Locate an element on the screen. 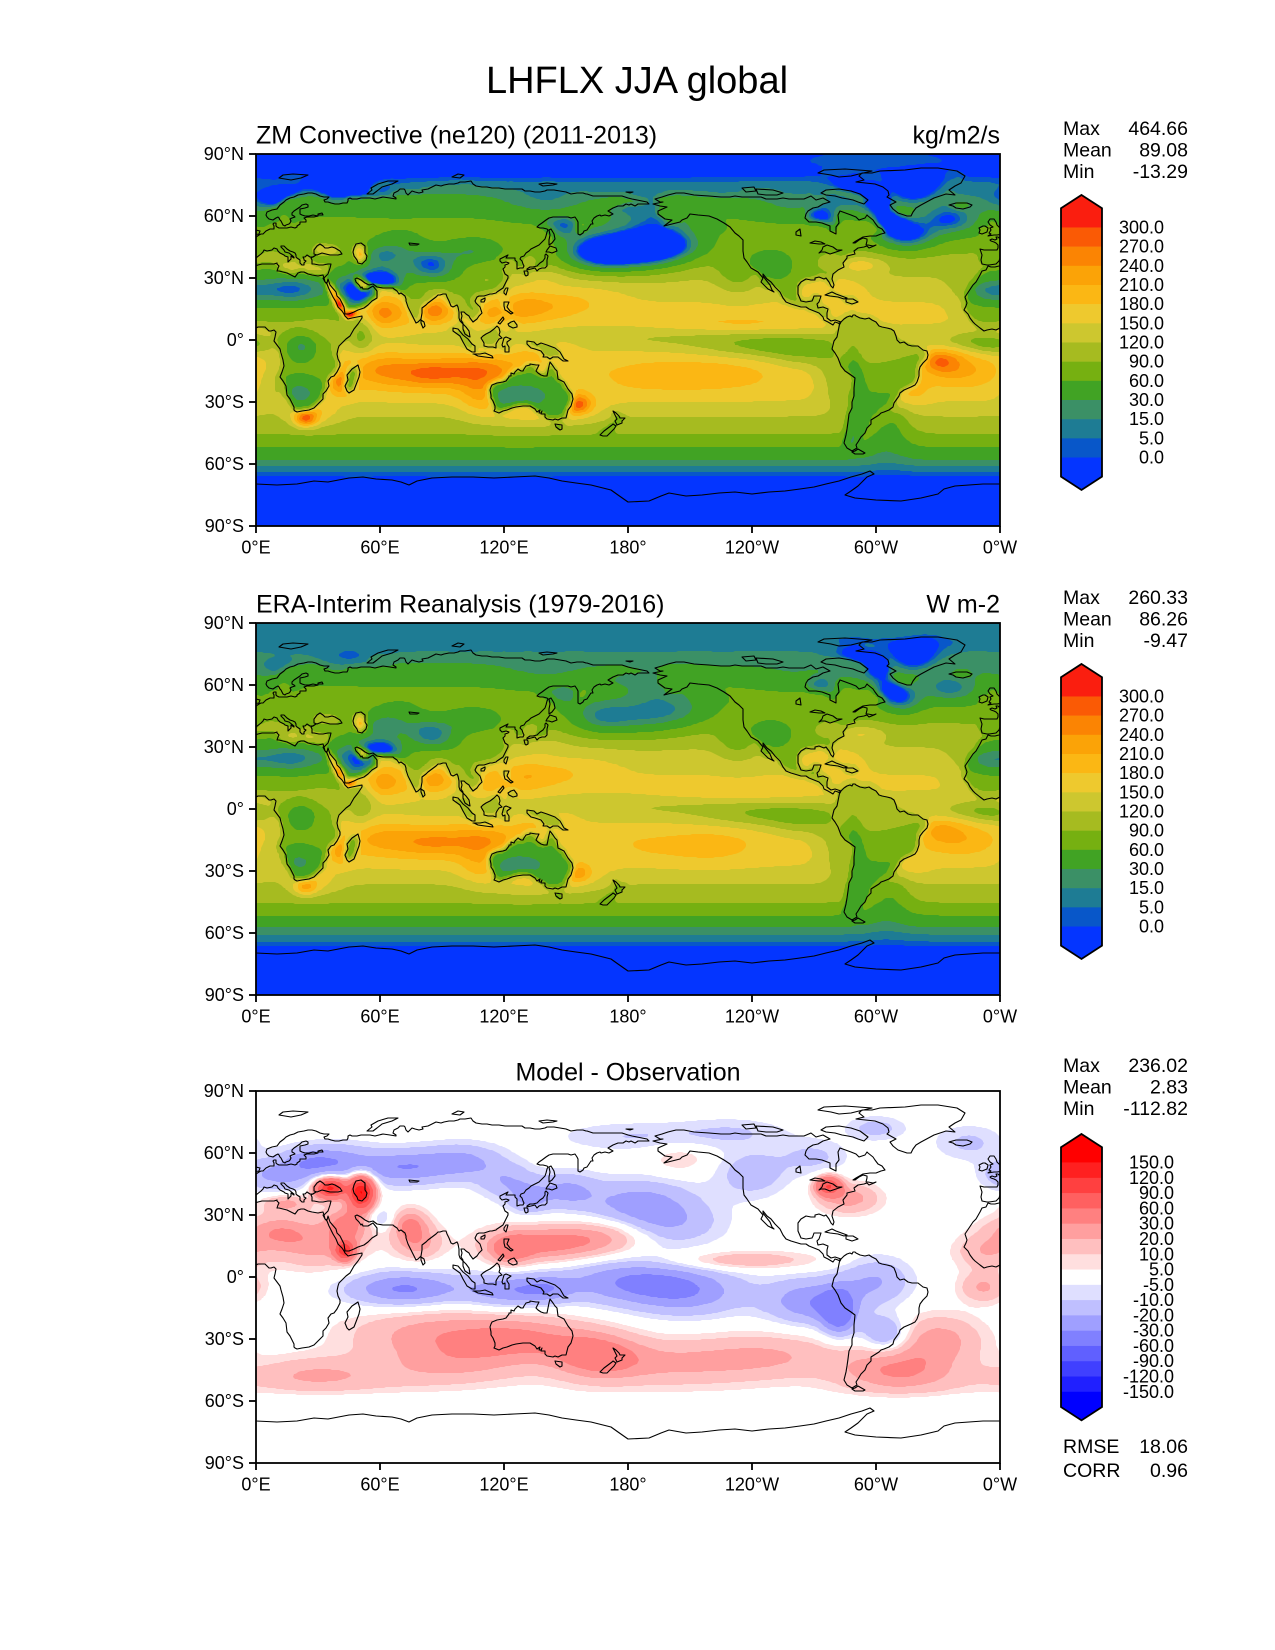  svg-text: 260.33 is located at coordinates (1158, 598).